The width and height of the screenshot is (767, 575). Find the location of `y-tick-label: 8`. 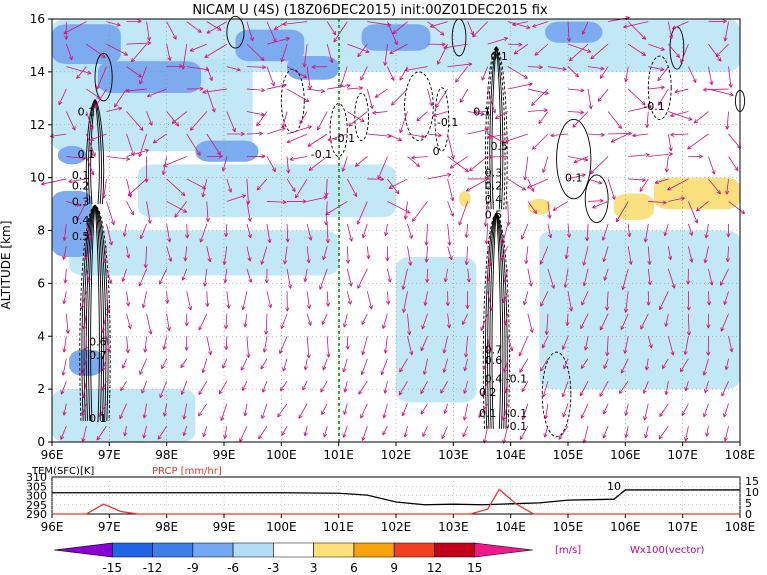

y-tick-label: 8 is located at coordinates (41, 231).